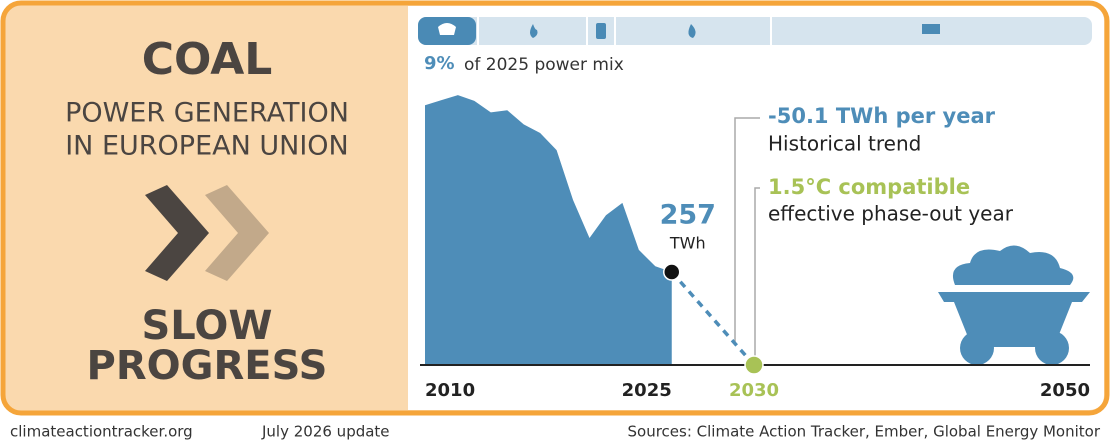 The height and width of the screenshot is (448, 1110). Describe the element at coordinates (418, 208) in the screenshot. I see `chart-panel-edge` at that location.